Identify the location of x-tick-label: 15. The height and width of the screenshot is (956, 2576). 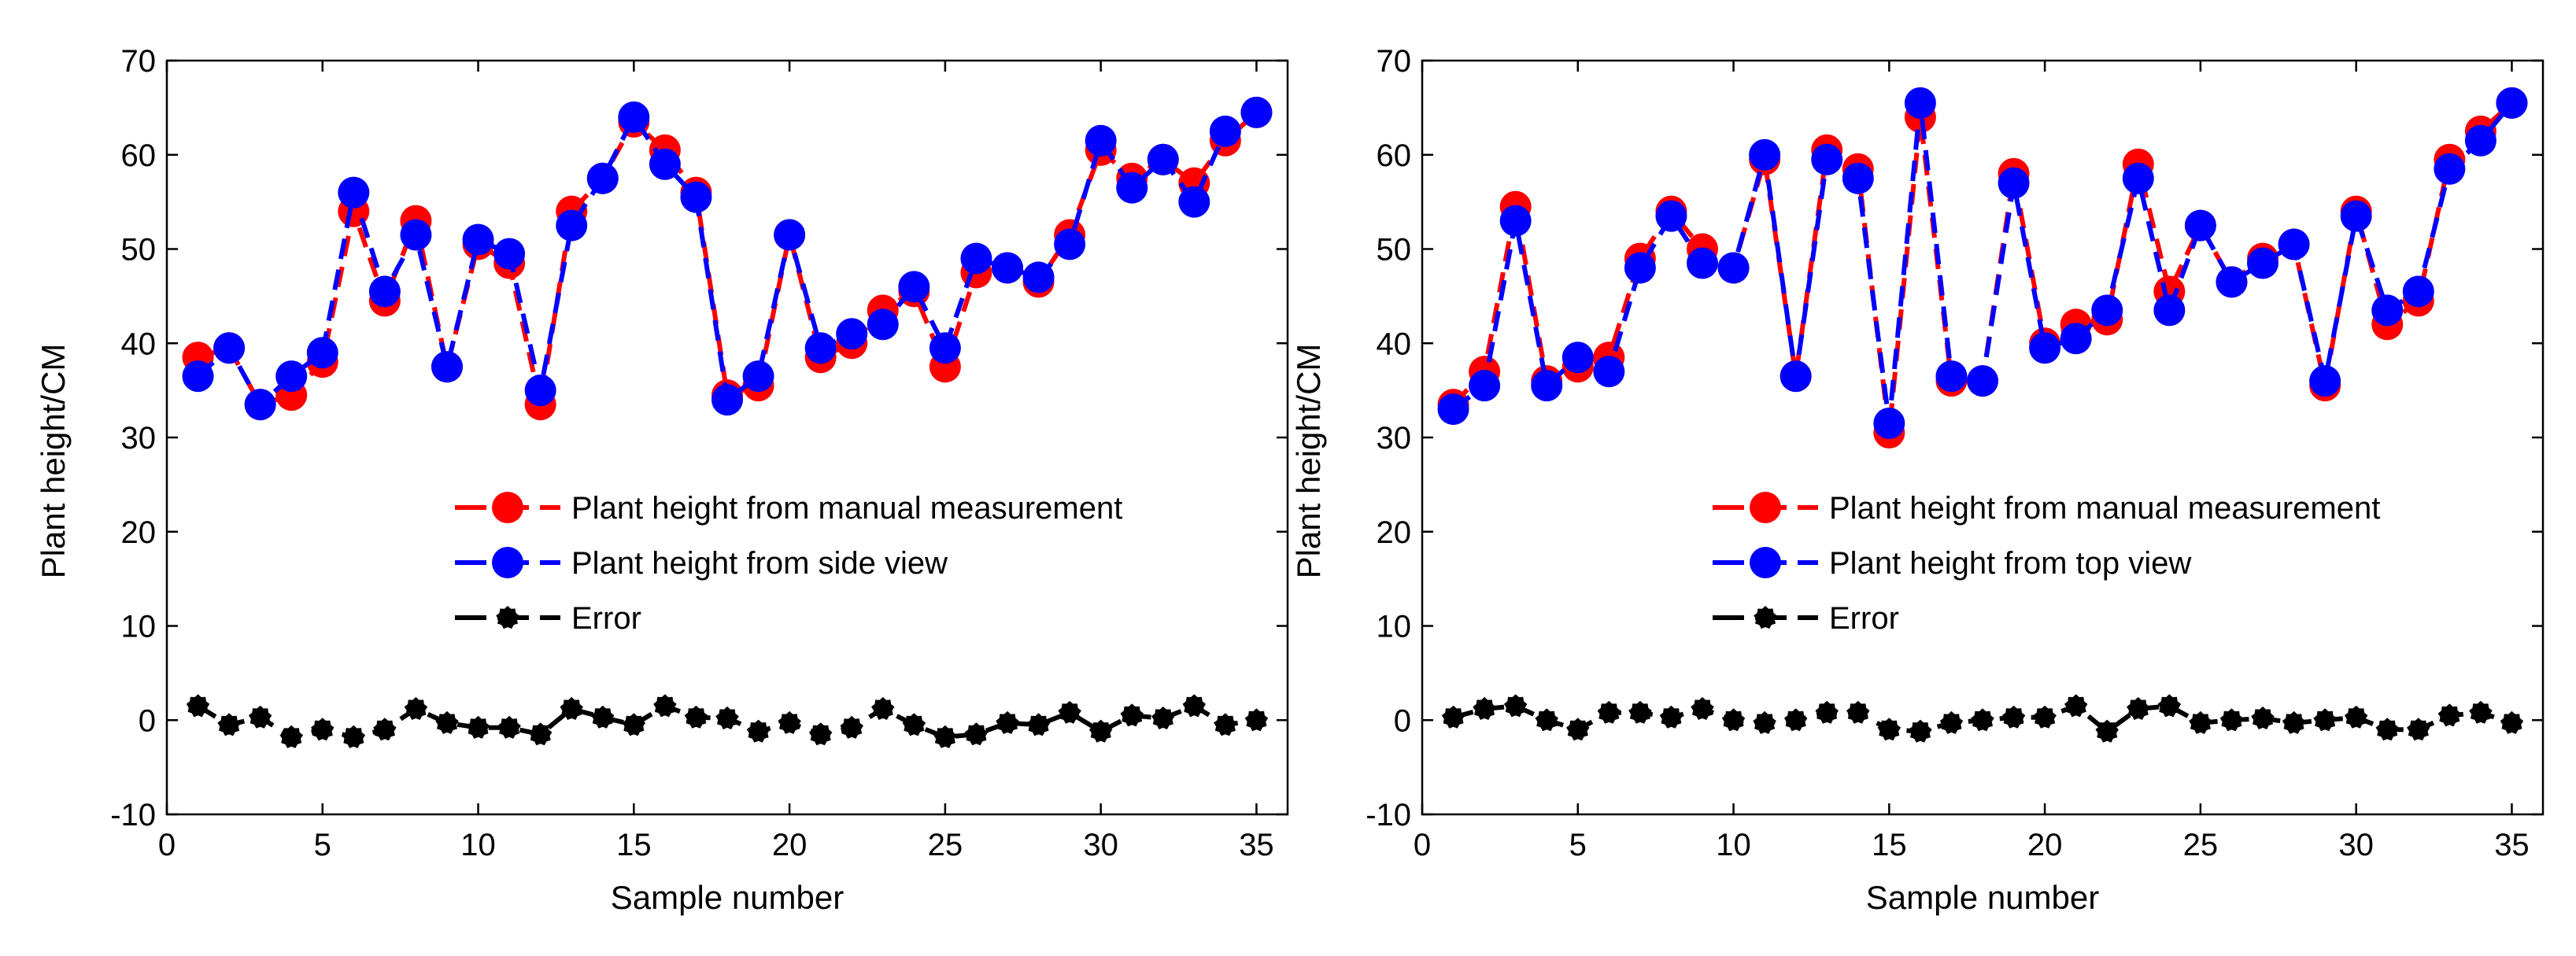
(634, 845).